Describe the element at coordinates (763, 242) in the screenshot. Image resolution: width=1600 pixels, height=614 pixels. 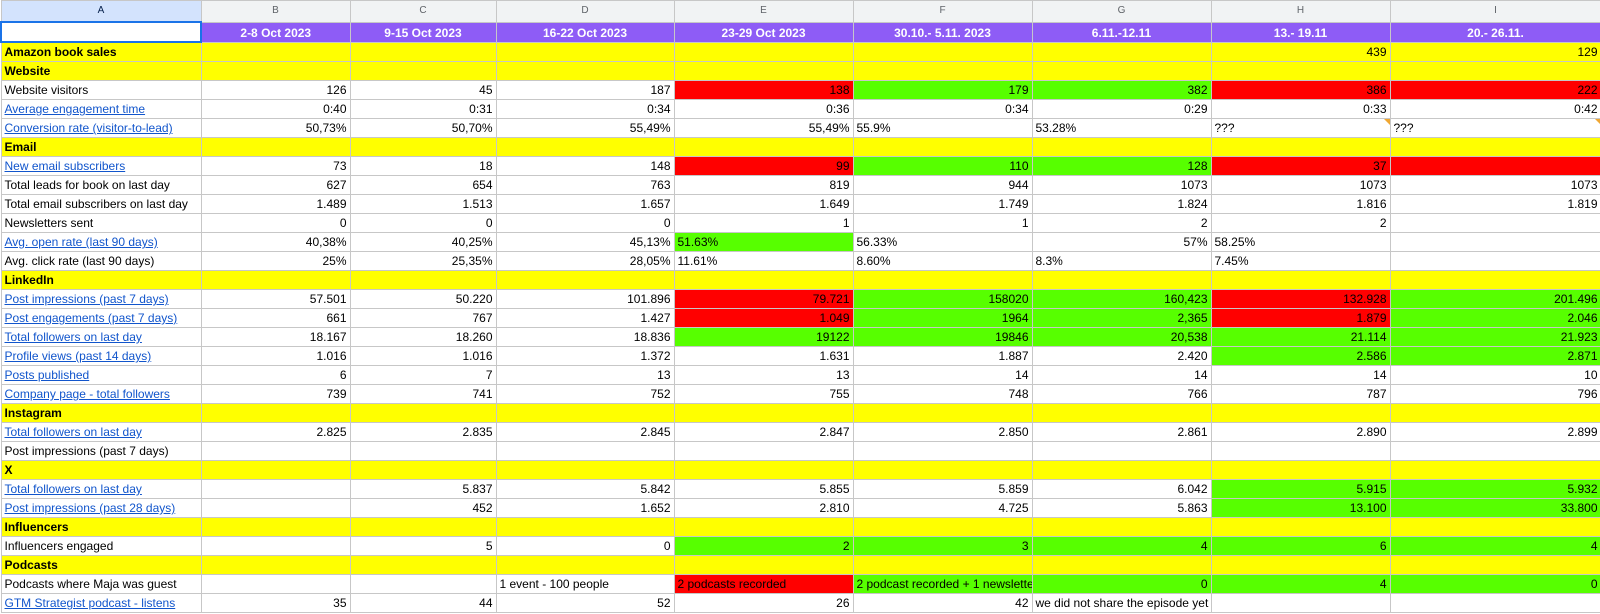
I see `data-cell: 51.63%` at that location.